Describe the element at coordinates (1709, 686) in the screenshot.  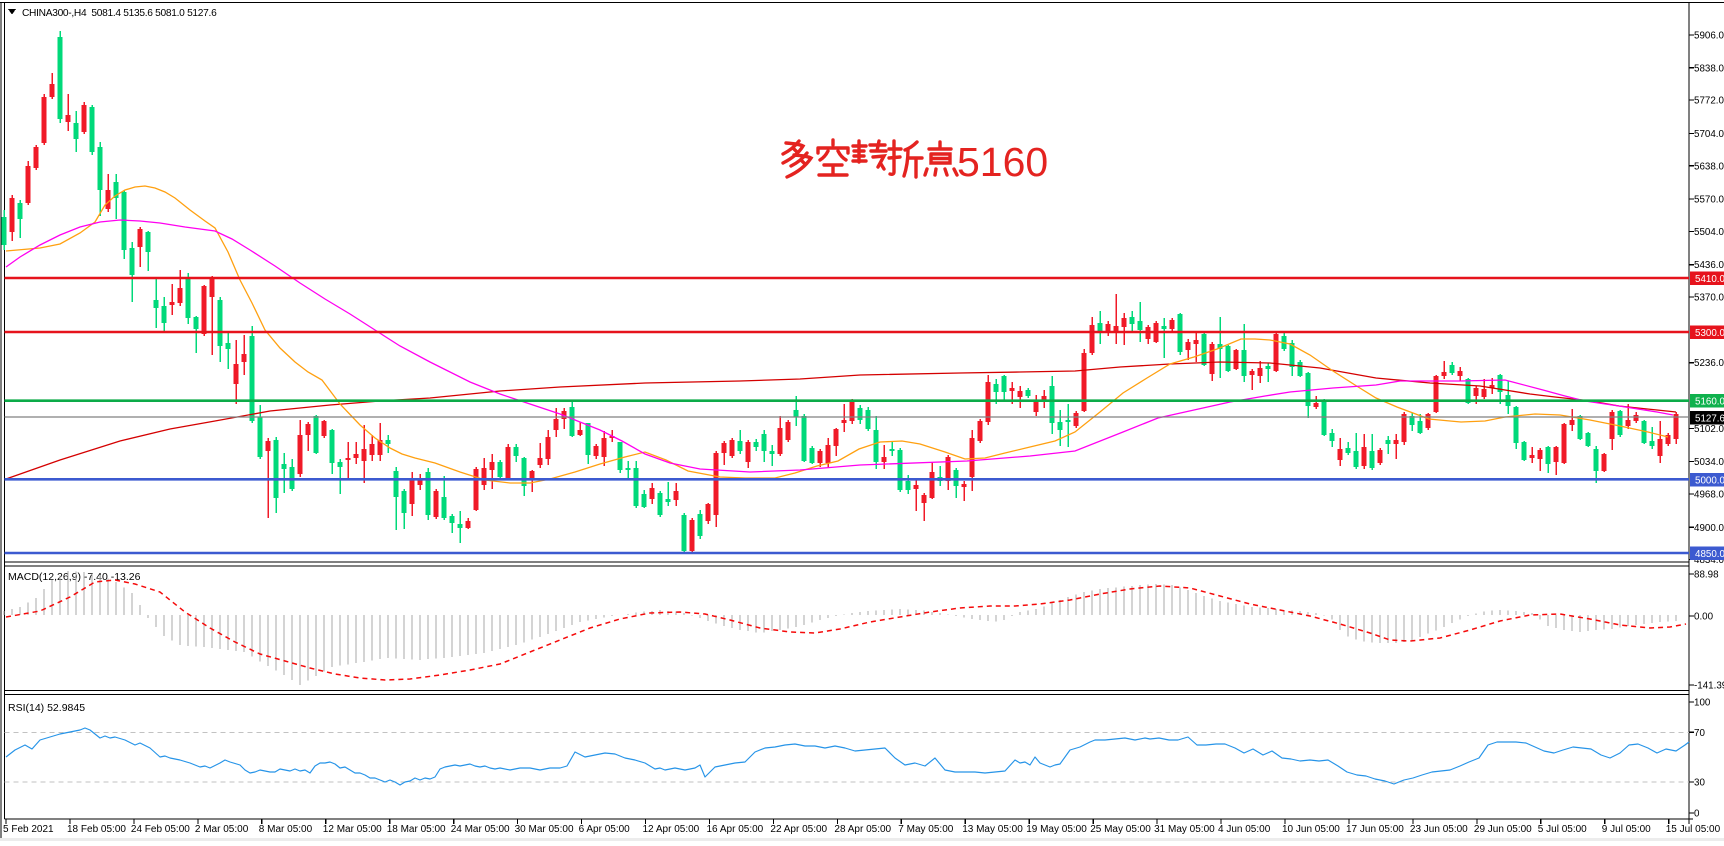
I see `svg-text: -141.39` at that location.